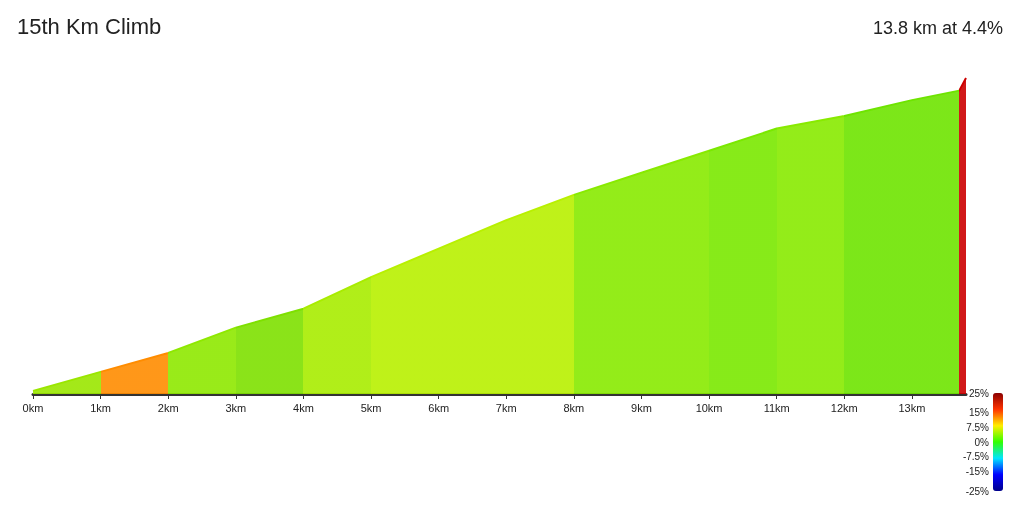 The height and width of the screenshot is (512, 1024). What do you see at coordinates (303, 407) in the screenshot?
I see `x-tick-label: 4km` at bounding box center [303, 407].